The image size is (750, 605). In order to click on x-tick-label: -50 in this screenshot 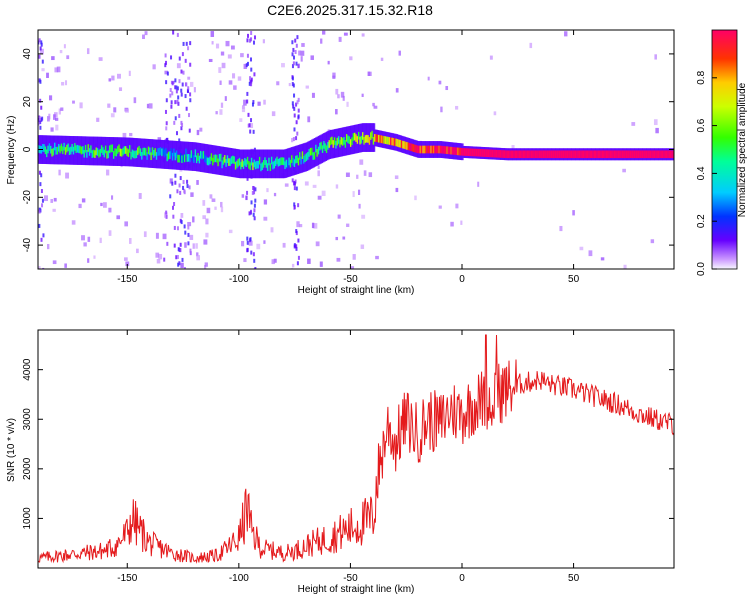, I will do `click(350, 578)`.